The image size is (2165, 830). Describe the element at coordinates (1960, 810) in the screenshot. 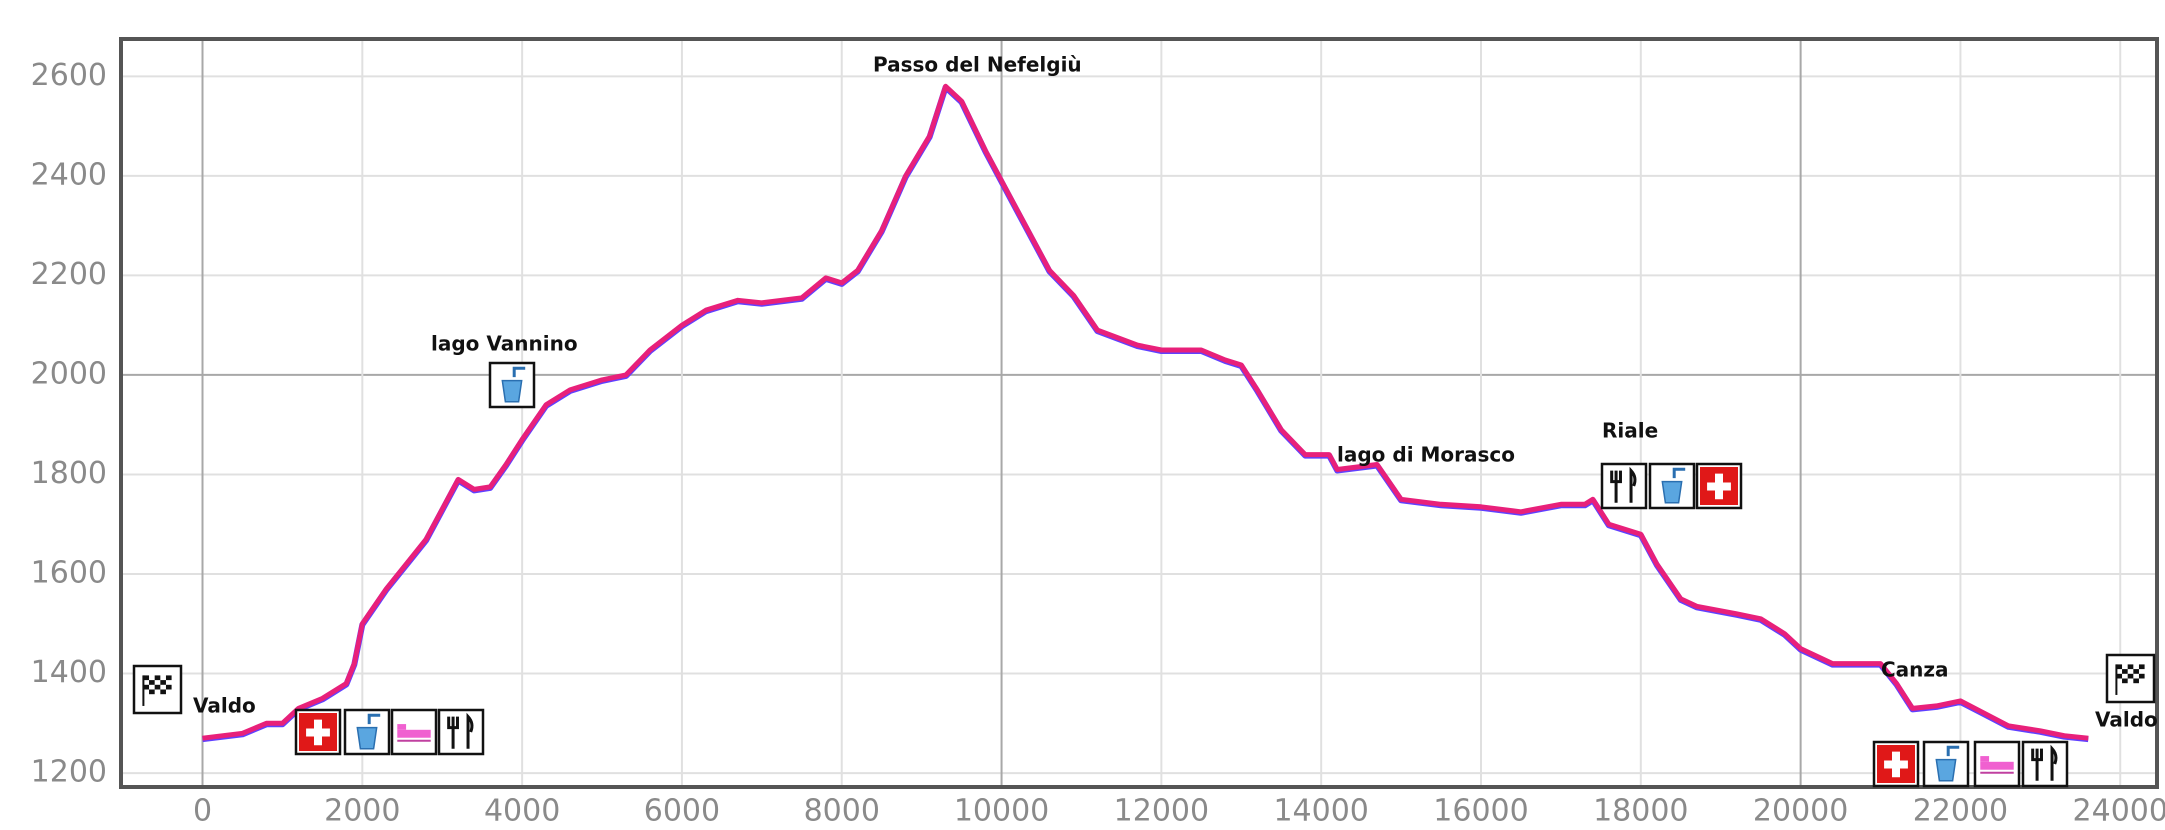

I see `x-tick-label: 22000` at that location.